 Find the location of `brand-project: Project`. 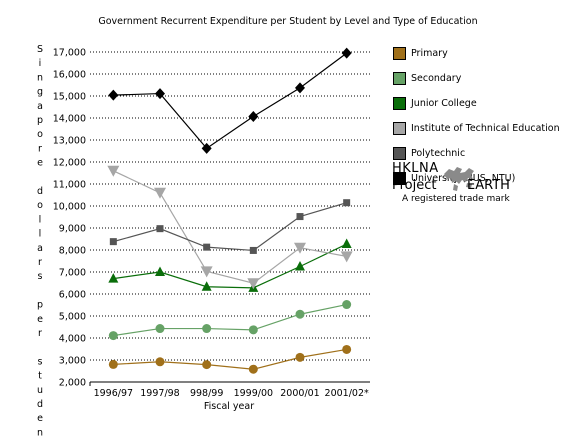

brand-project: Project is located at coordinates (414, 185).